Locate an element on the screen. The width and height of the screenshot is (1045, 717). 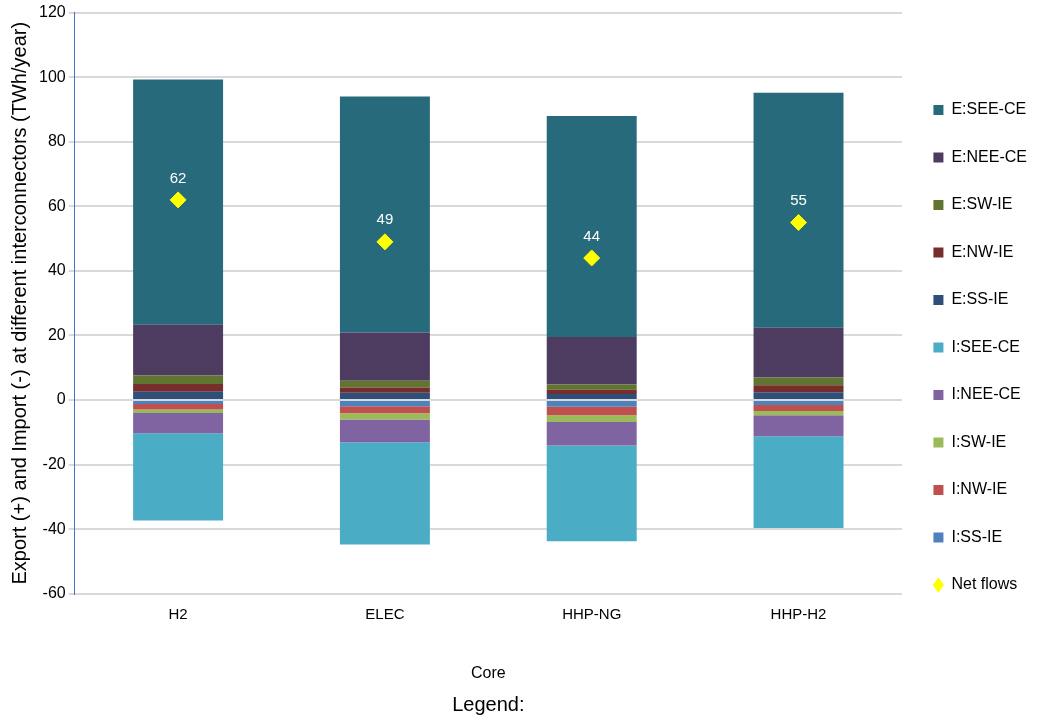
y-tick-label: -40 is located at coordinates (54, 528).